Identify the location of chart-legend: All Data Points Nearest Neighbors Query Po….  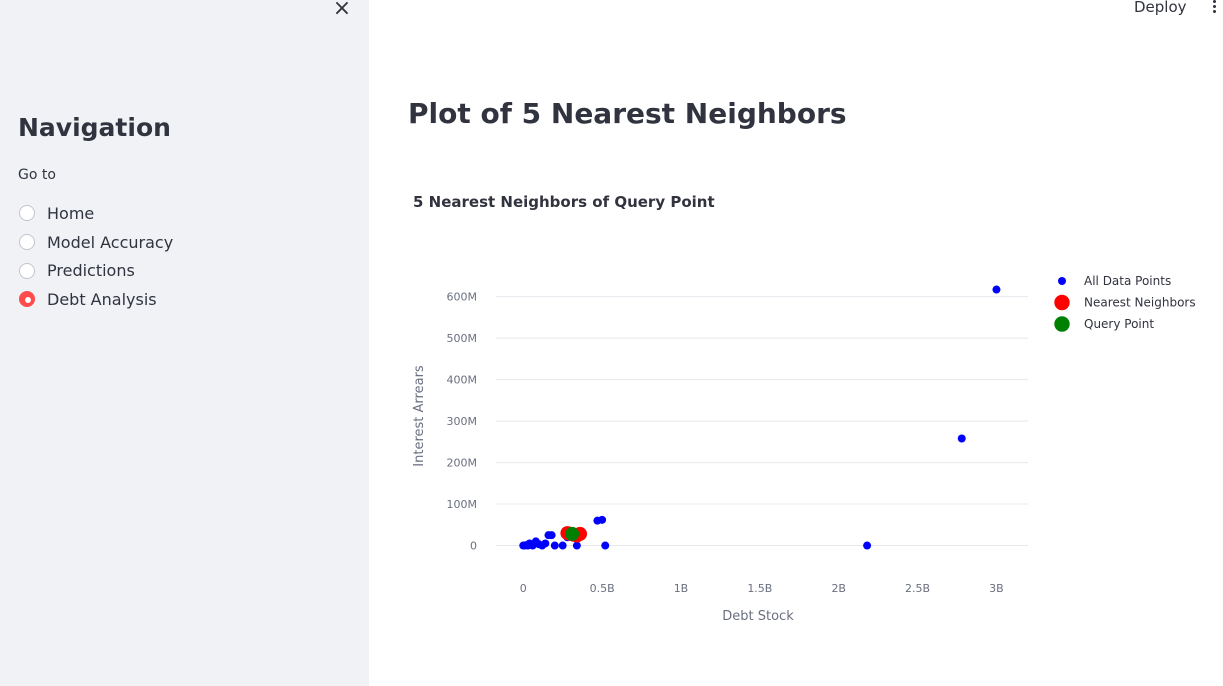
(1125, 303).